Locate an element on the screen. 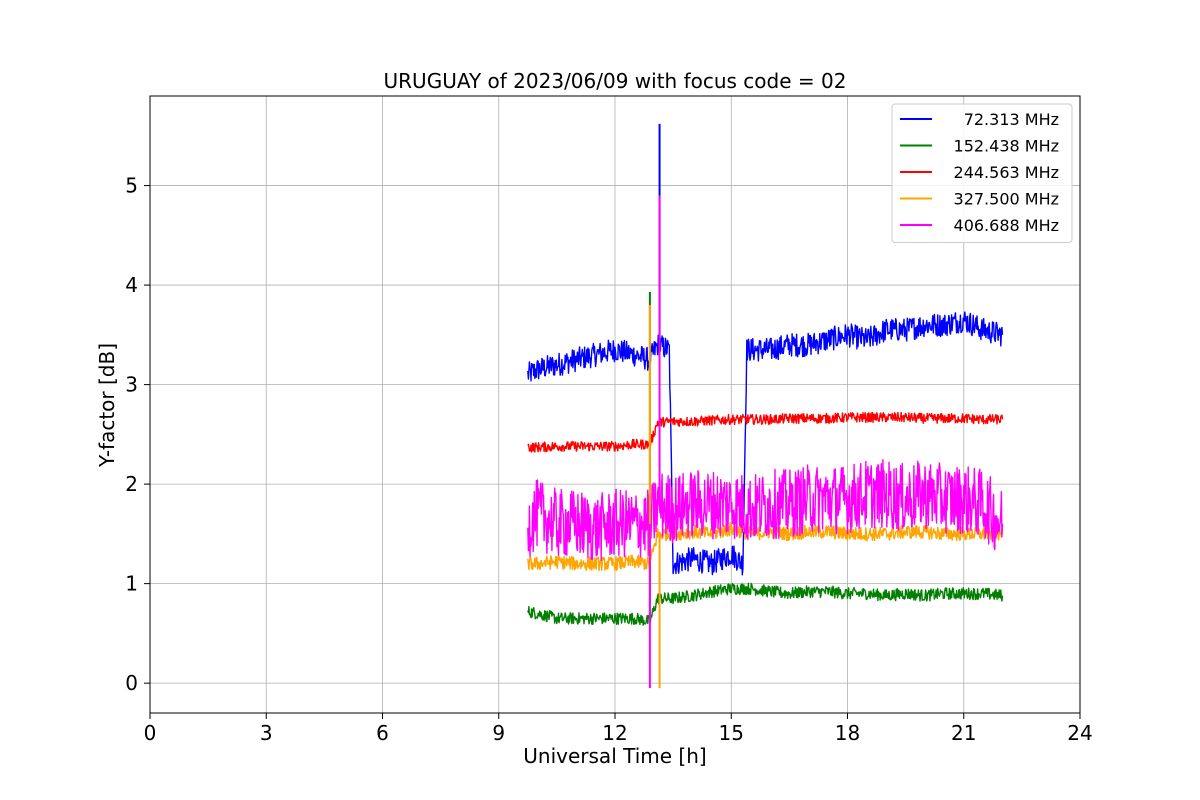 This screenshot has height=800, width=1200. x-tick-label: 21 is located at coordinates (963, 733).